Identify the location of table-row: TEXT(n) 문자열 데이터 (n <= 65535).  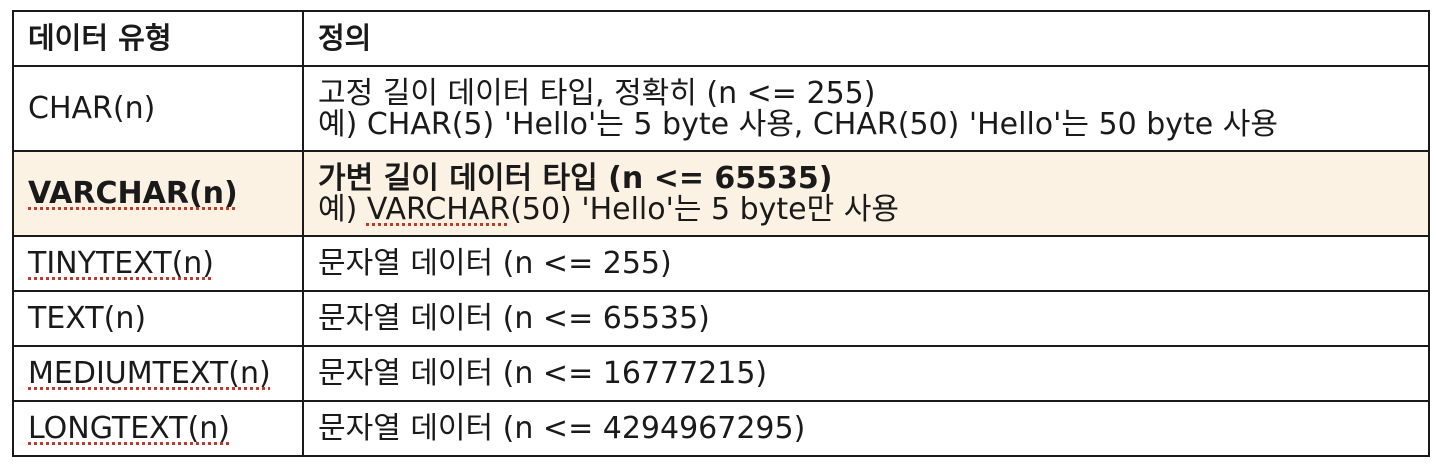
(721, 318).